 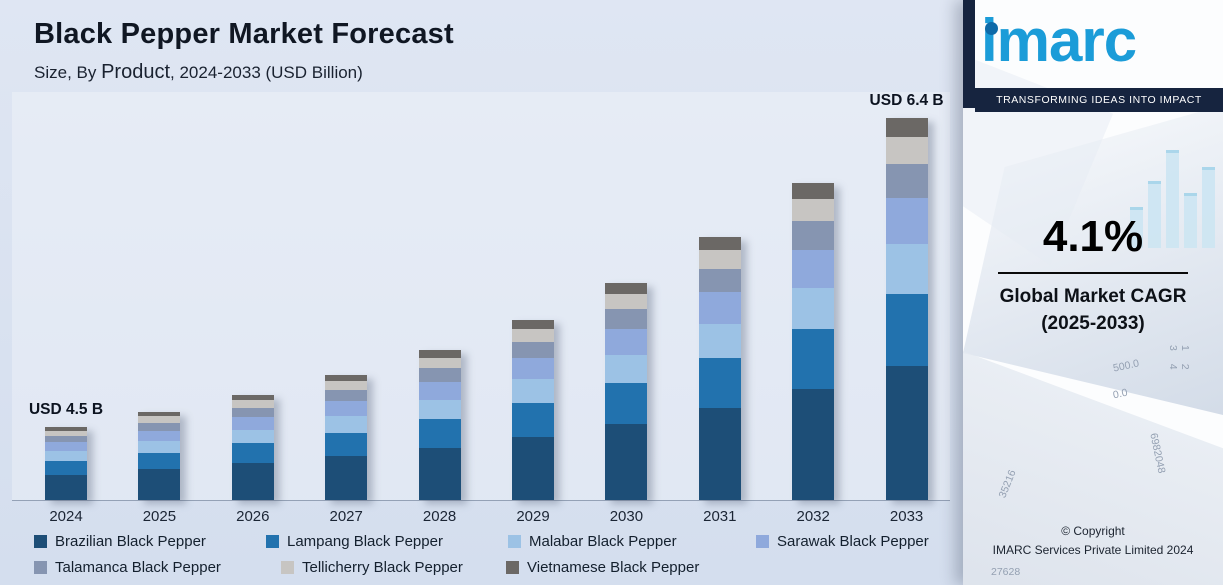 What do you see at coordinates (253, 516) in the screenshot?
I see `x-axis-label: 2026` at bounding box center [253, 516].